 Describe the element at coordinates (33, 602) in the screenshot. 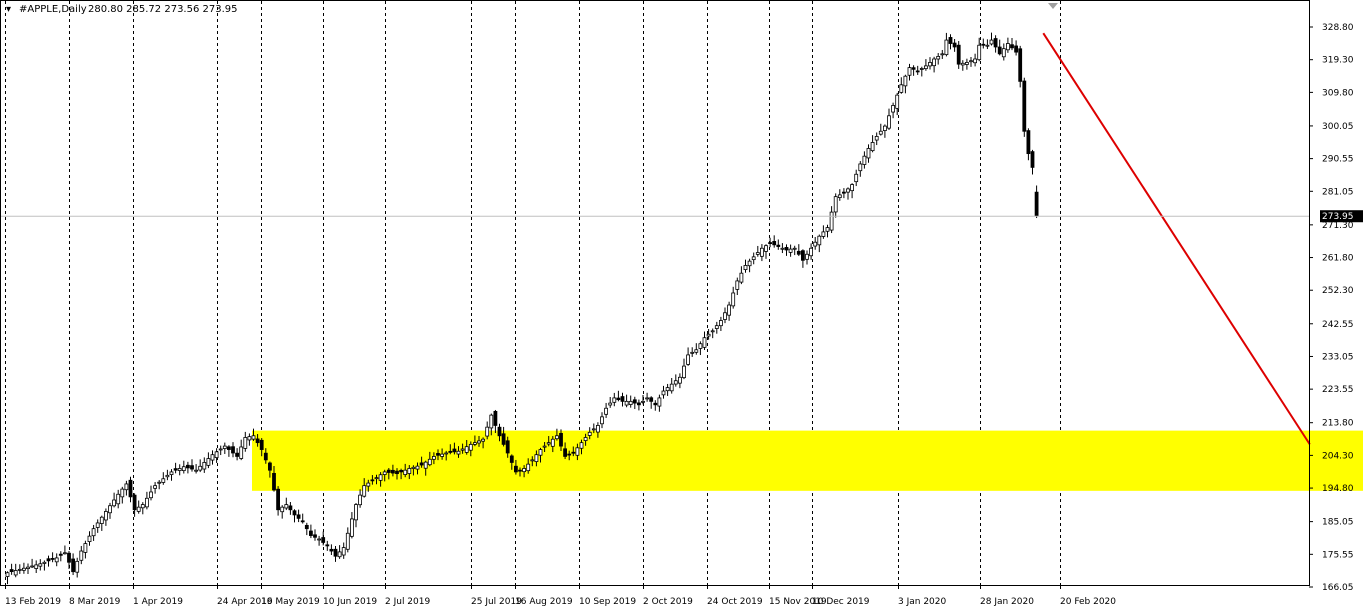

I see `x-tick-label: 13 Feb 2019` at that location.